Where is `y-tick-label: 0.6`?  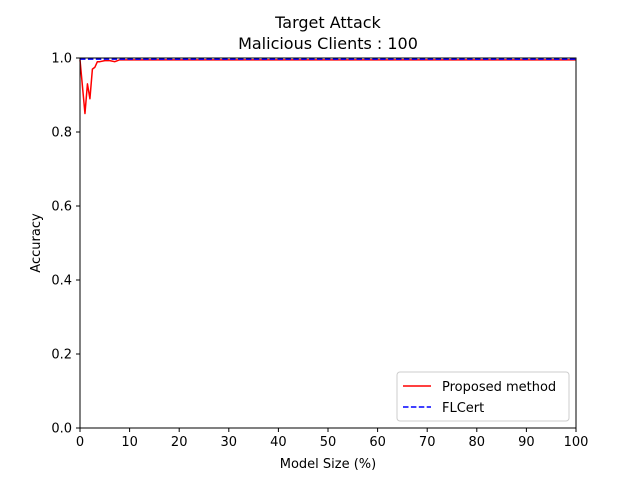
y-tick-label: 0.6 is located at coordinates (61, 207).